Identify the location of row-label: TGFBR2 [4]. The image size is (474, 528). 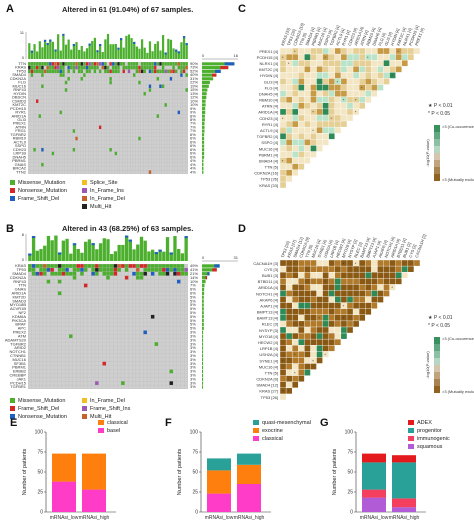
(267, 136).